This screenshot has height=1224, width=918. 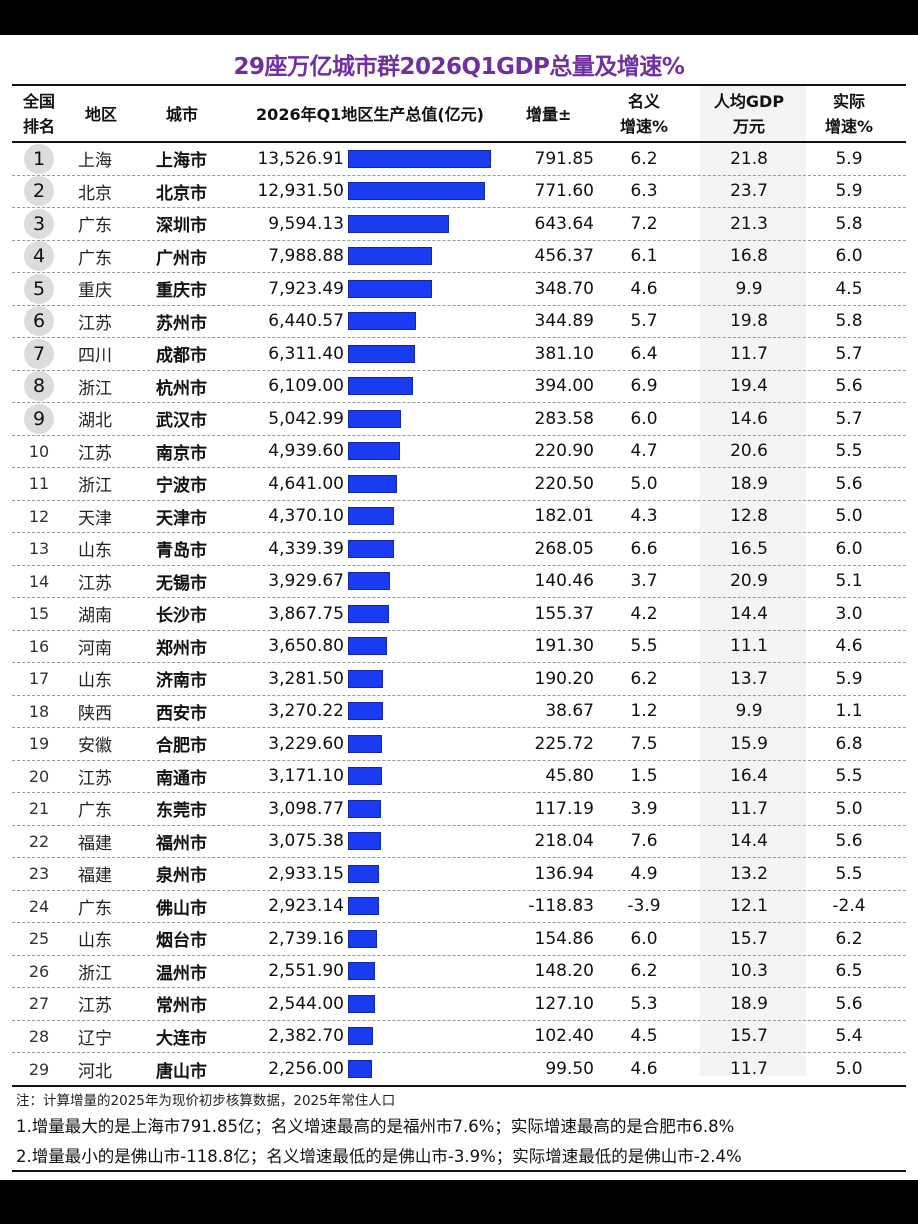 I want to click on gdp-cell: 3,270.22, so click(x=306, y=711).